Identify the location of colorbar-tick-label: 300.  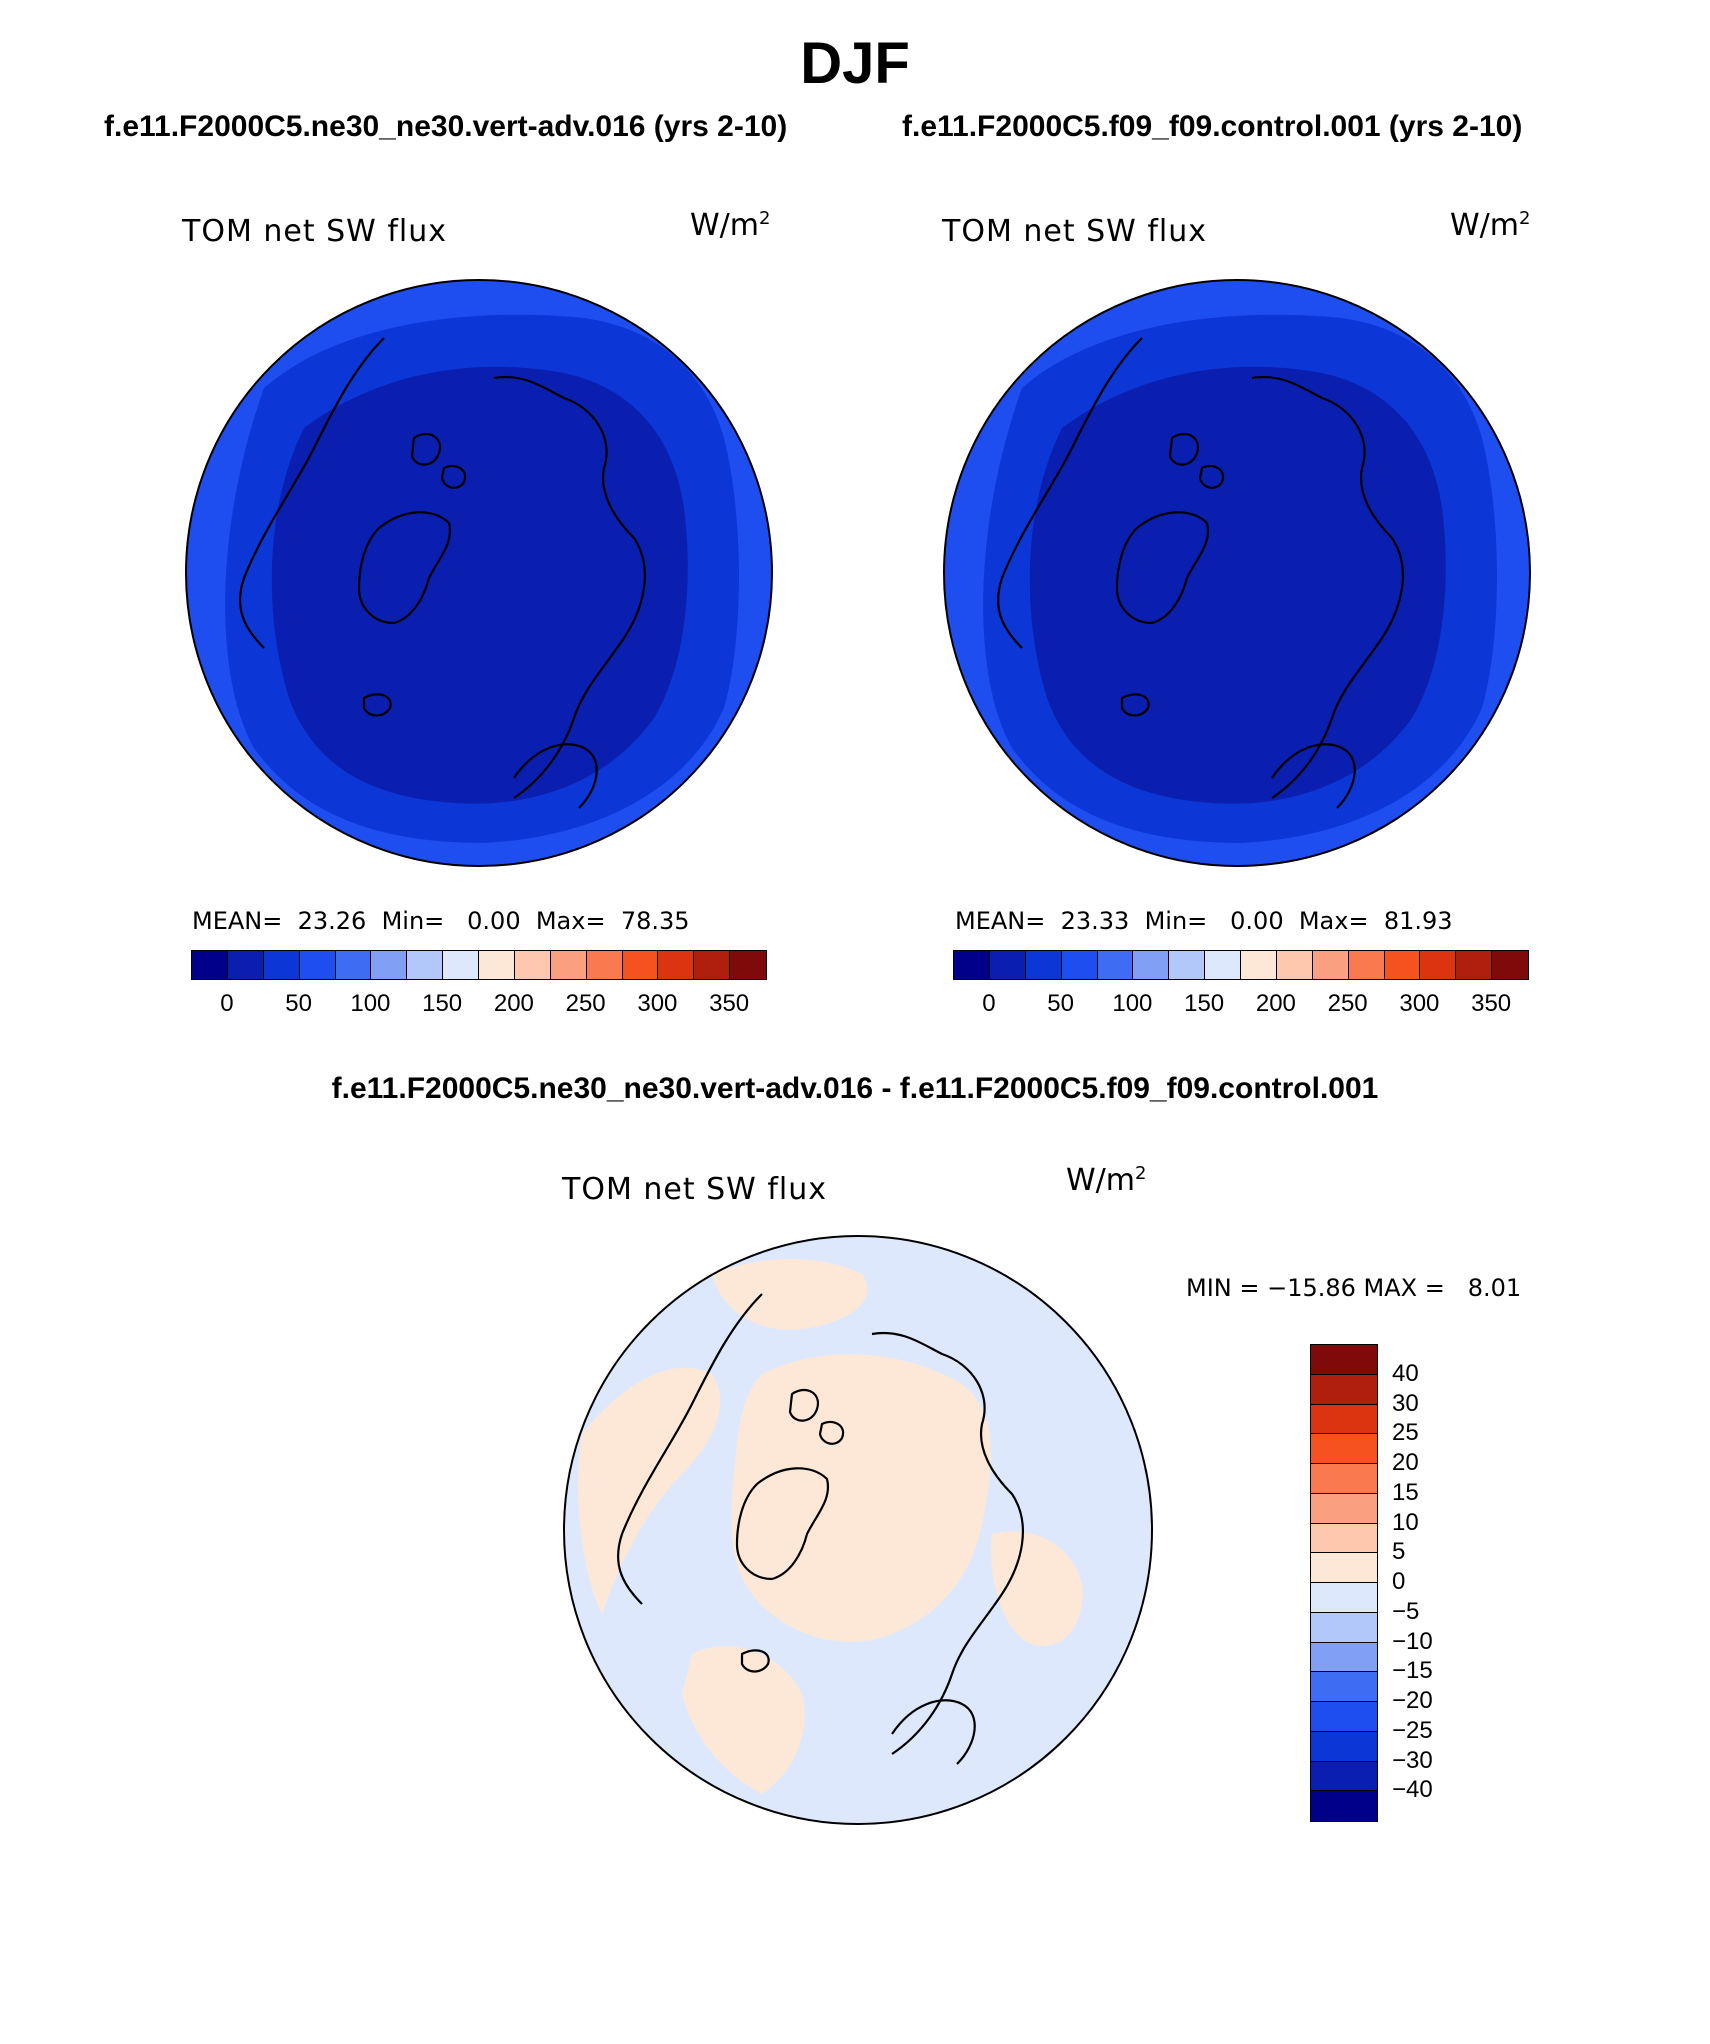
(1419, 1003).